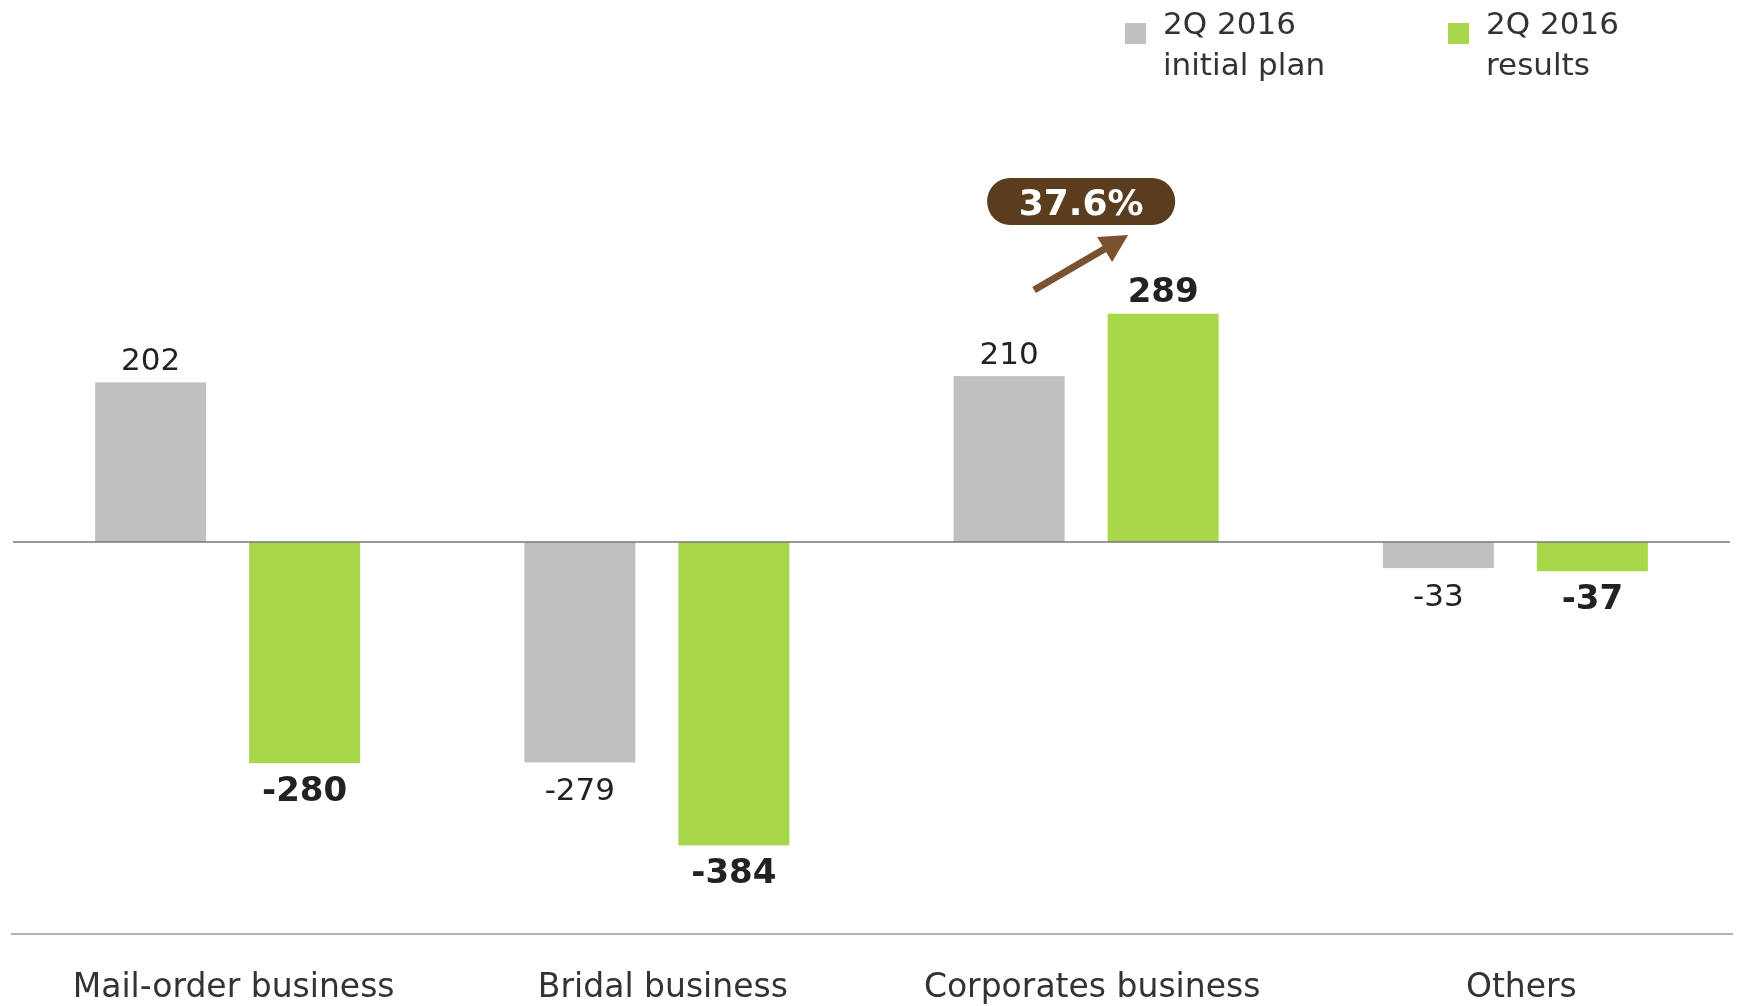 This screenshot has height=1006, width=1737. Describe the element at coordinates (1244, 43) in the screenshot. I see `legend-label: 2Q 2016 initial plan` at that location.